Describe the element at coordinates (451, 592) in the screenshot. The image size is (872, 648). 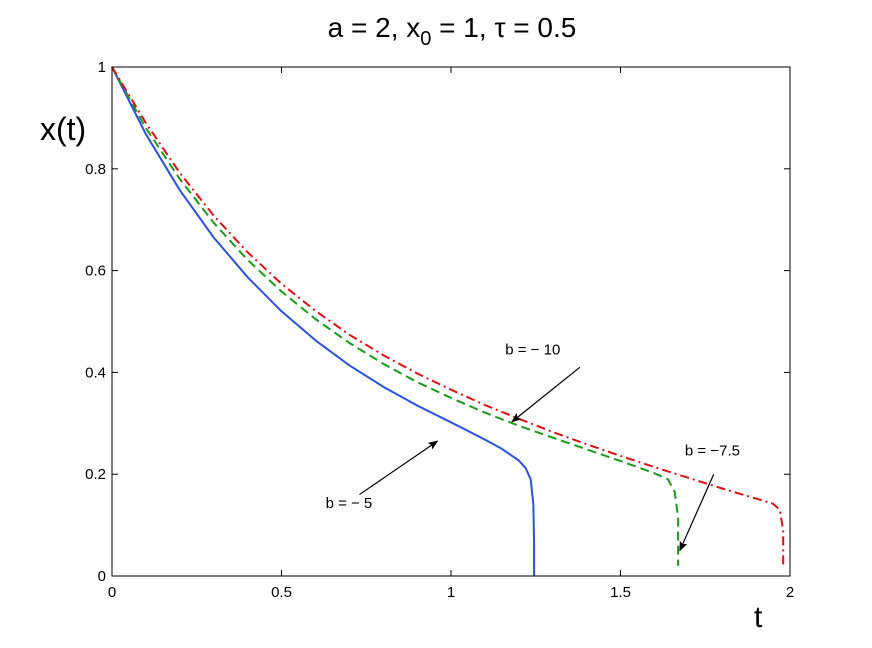
I see `x-tick-label: 1` at that location.